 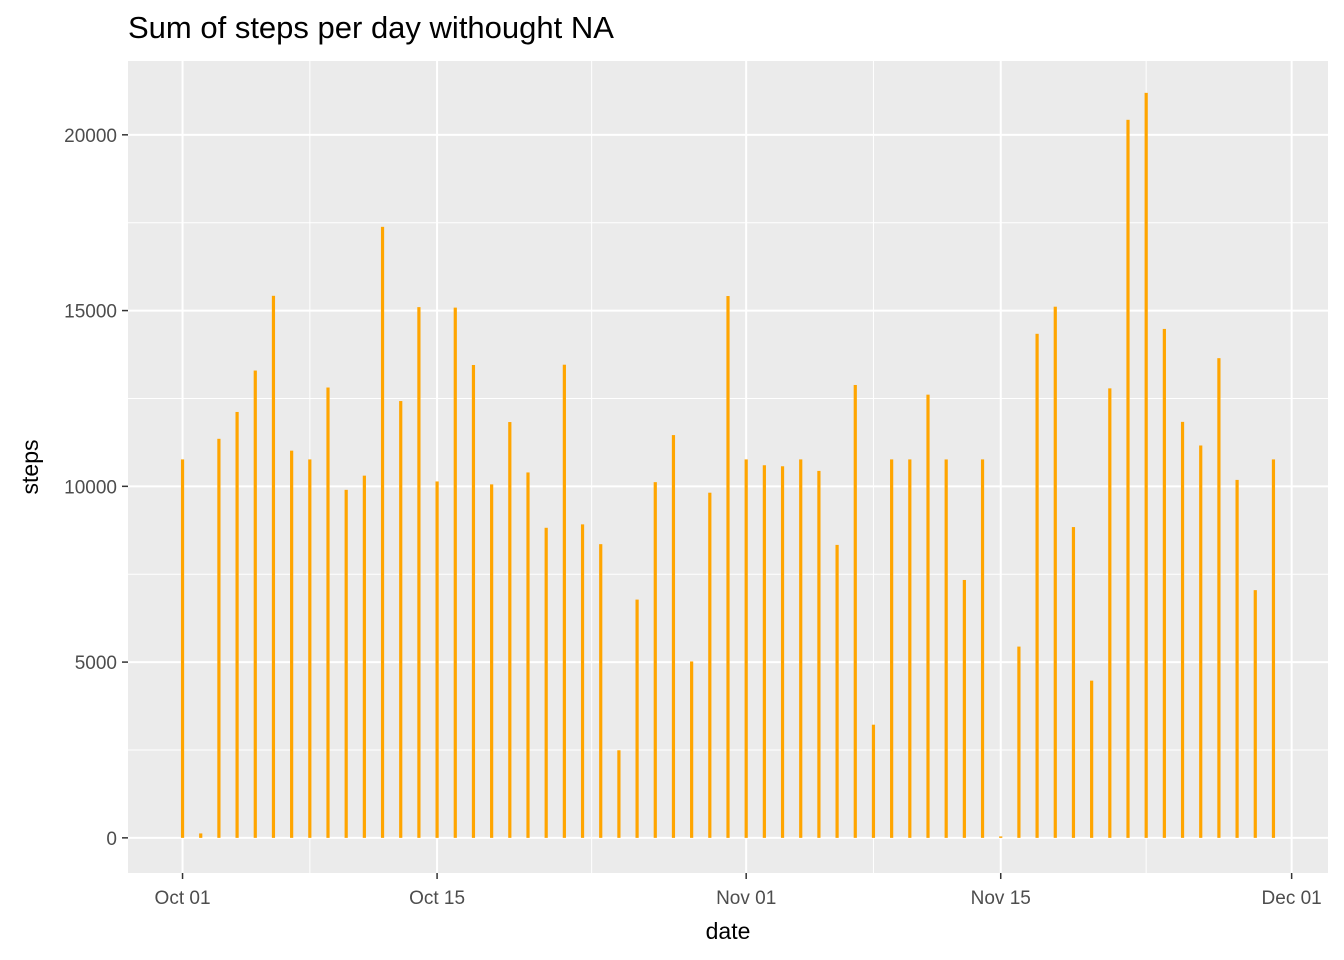 I want to click on x-tick-label: Nov 01, so click(x=746, y=898).